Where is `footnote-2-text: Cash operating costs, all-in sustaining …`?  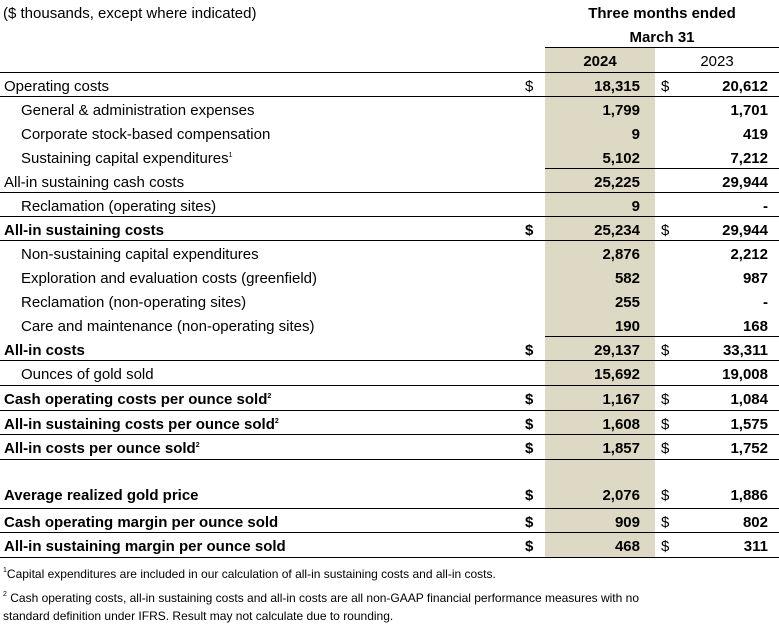
footnote-2-text: Cash operating costs, all-in sustaining … is located at coordinates (322, 598).